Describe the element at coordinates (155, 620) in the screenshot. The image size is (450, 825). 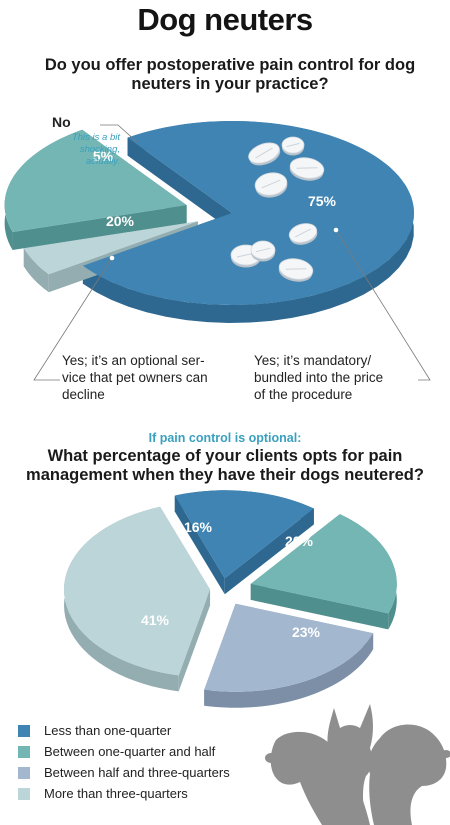
I see `pie-slice-more-than-three-quarters-label: 41%` at that location.